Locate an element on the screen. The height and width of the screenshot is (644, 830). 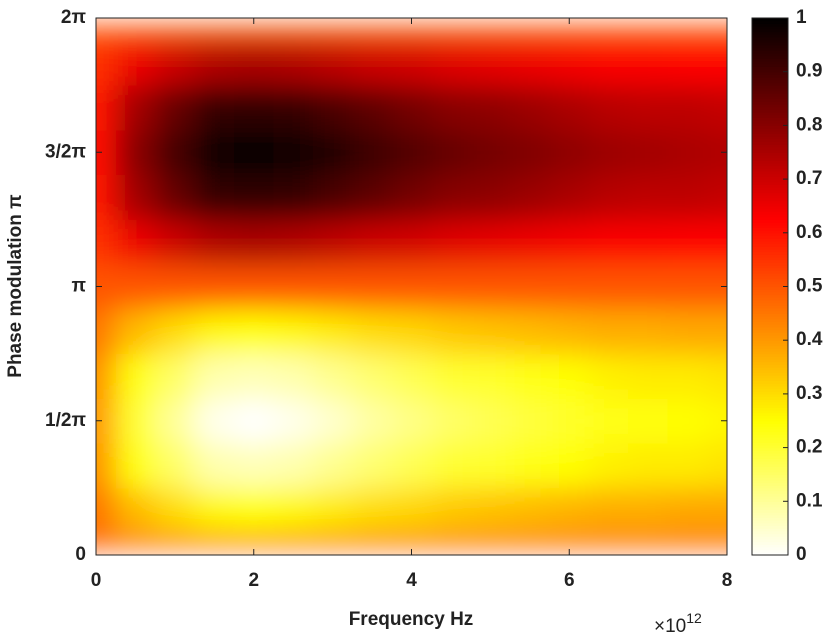
colorbar-tick-label: 0.7 is located at coordinates (809, 178).